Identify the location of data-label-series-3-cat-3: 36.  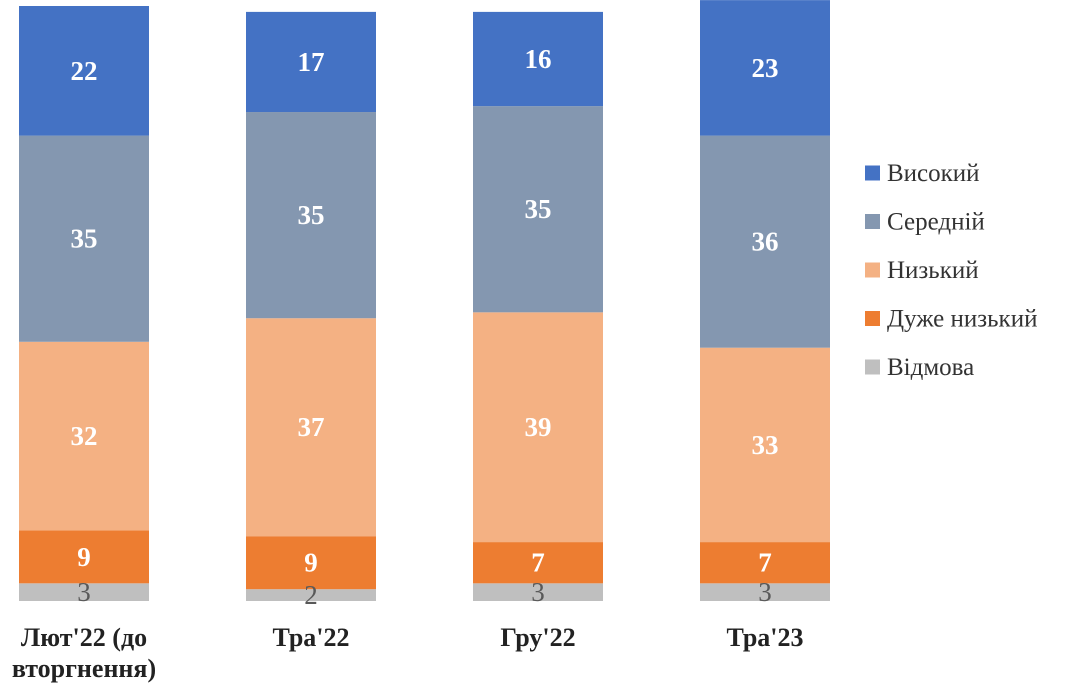
(765, 242).